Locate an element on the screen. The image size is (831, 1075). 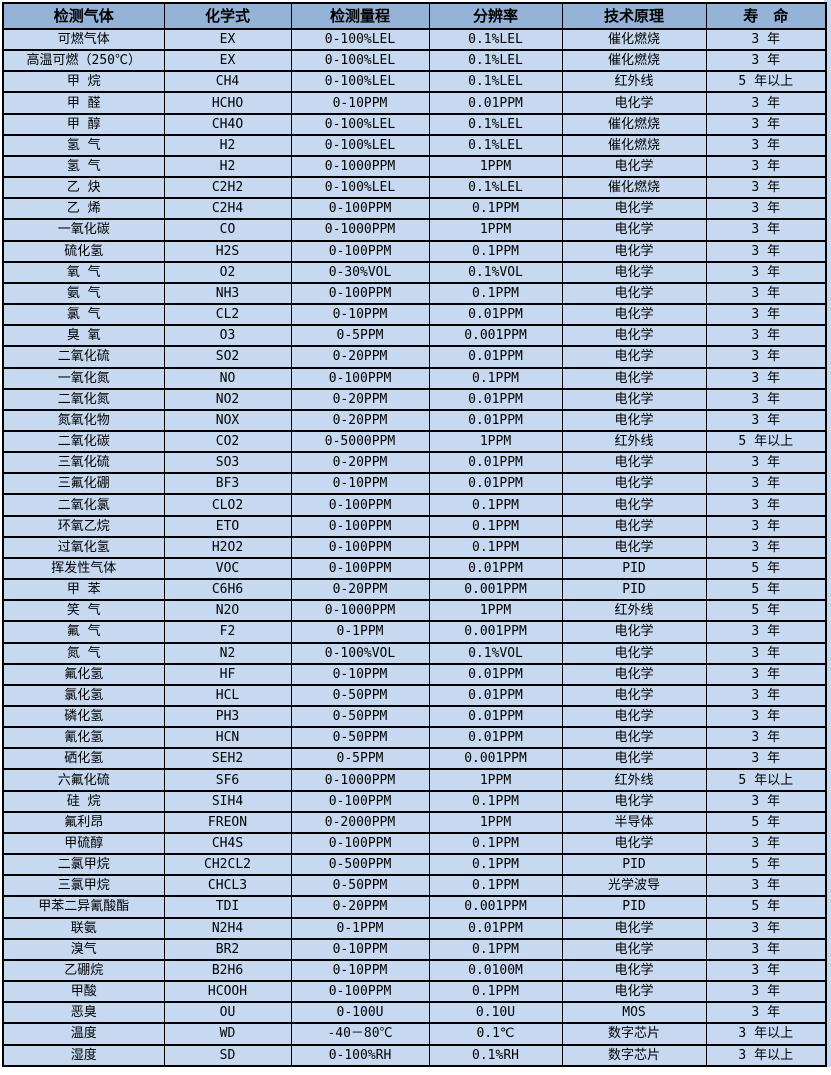
table-cell: 一氧化氮 is located at coordinates (83, 378).